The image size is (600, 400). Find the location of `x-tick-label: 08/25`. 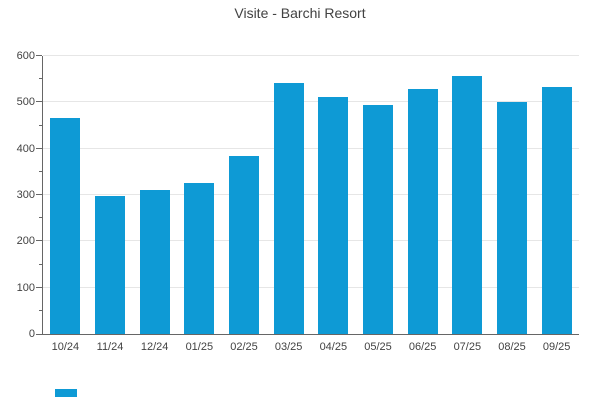

x-tick-label: 08/25 is located at coordinates (512, 347).